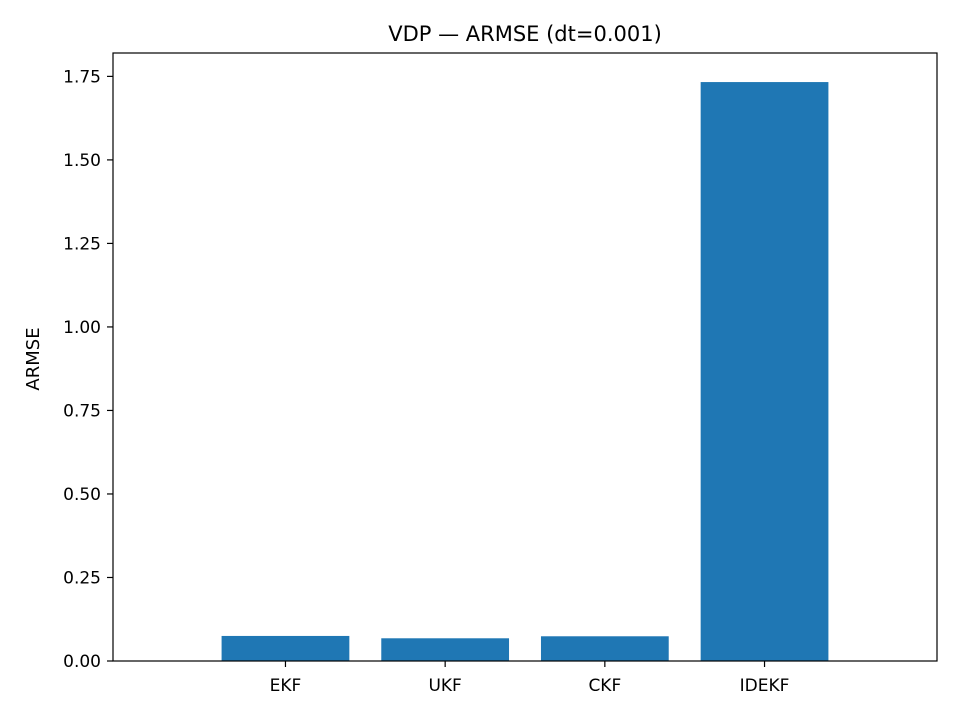 The width and height of the screenshot is (960, 720). What do you see at coordinates (33, 358) in the screenshot?
I see `y-axis-label: ARMSE` at bounding box center [33, 358].